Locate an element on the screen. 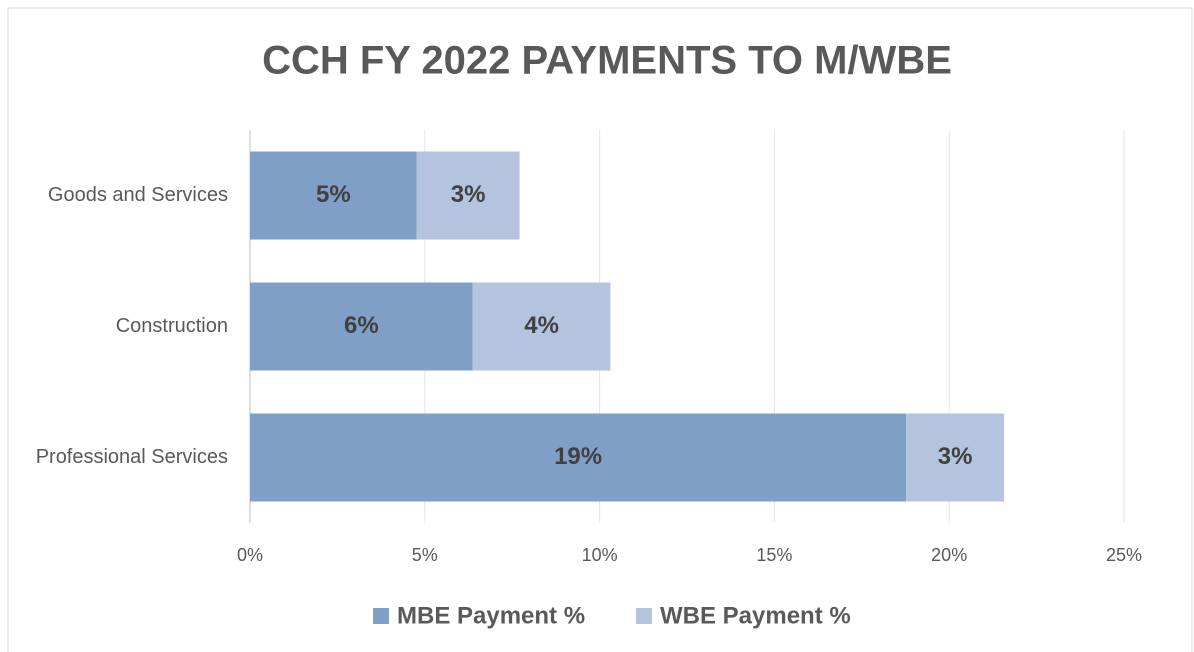 The height and width of the screenshot is (652, 1194). value-label: 4% is located at coordinates (541, 325).